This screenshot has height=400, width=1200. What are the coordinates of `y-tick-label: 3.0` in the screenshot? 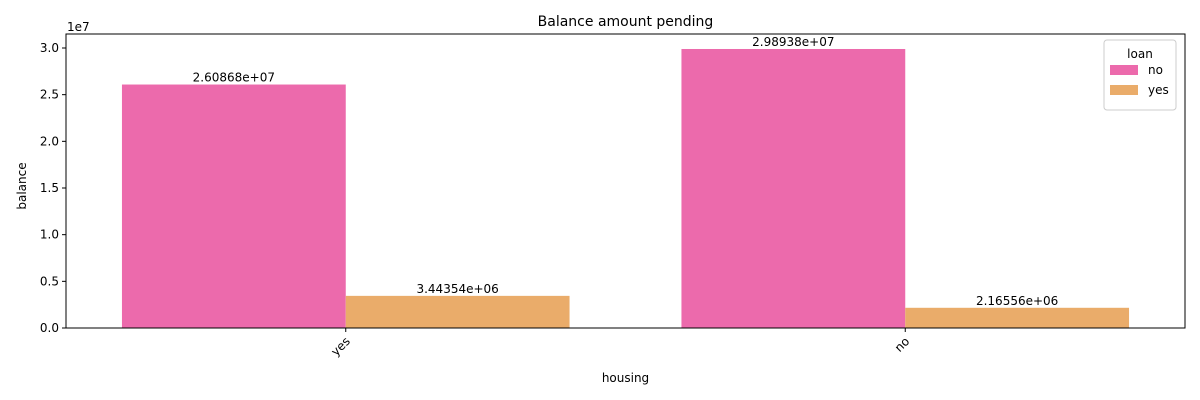 It's located at (49, 48).